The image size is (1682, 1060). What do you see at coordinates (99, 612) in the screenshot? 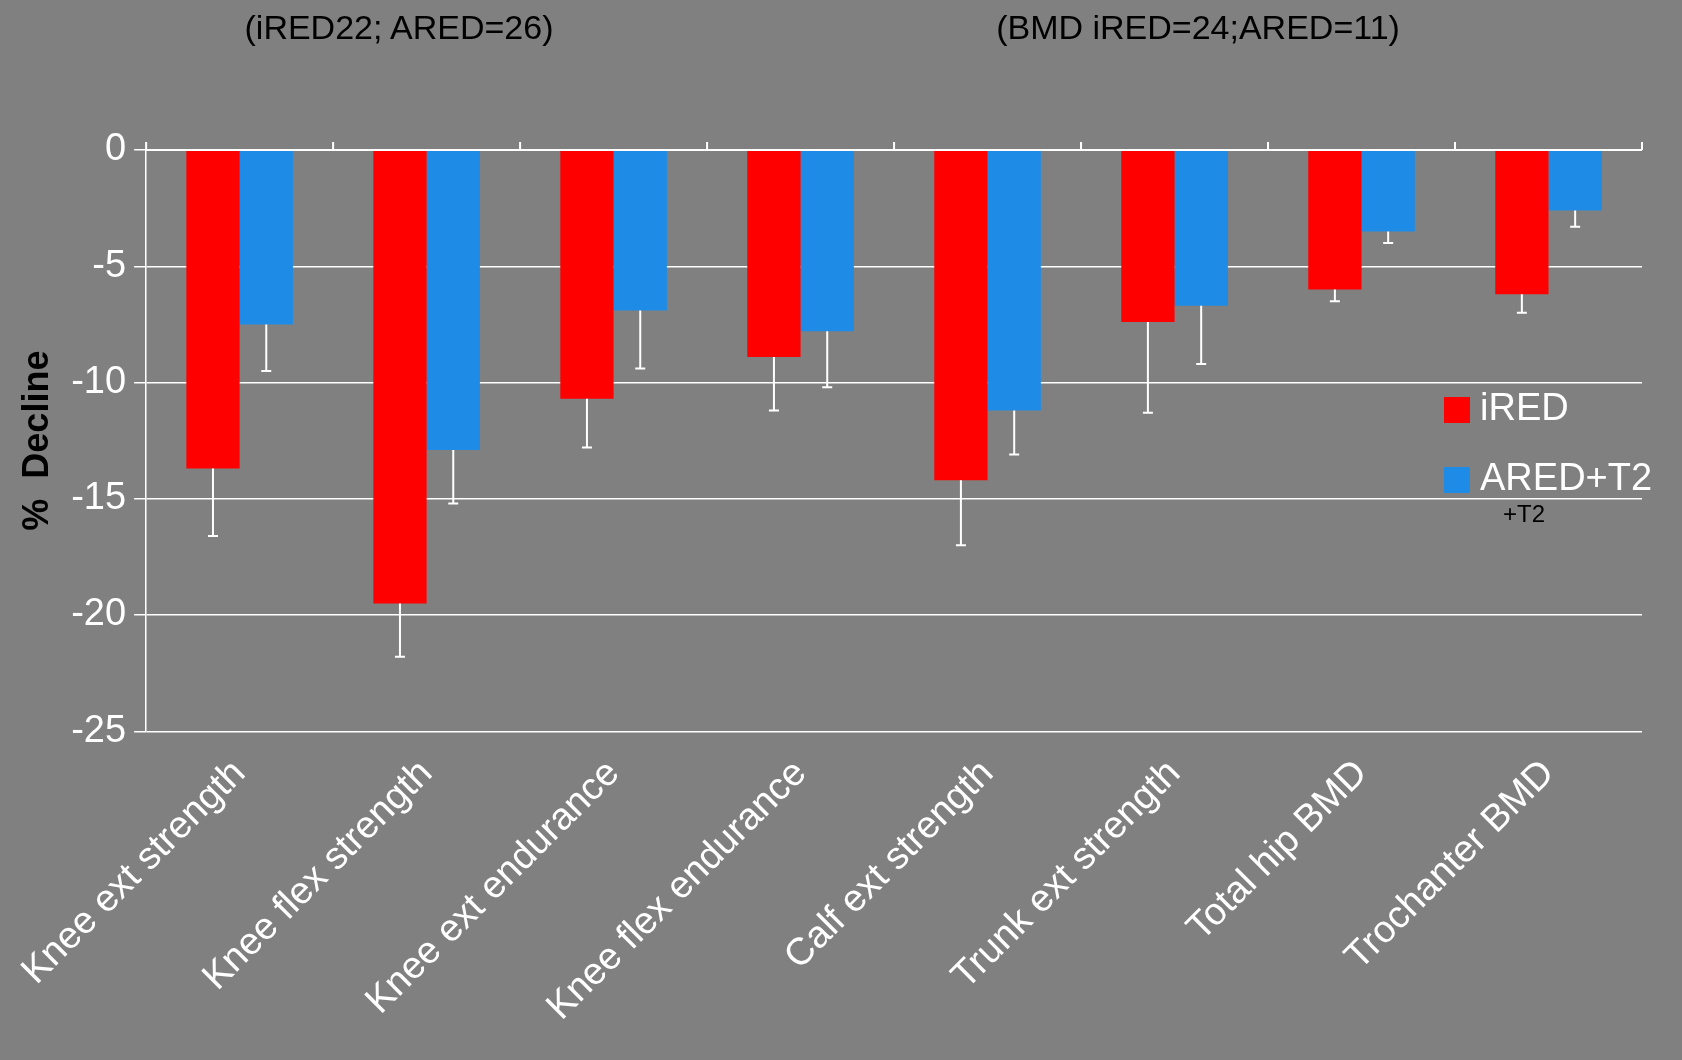
I see `y-tick-label: -20` at bounding box center [99, 612].